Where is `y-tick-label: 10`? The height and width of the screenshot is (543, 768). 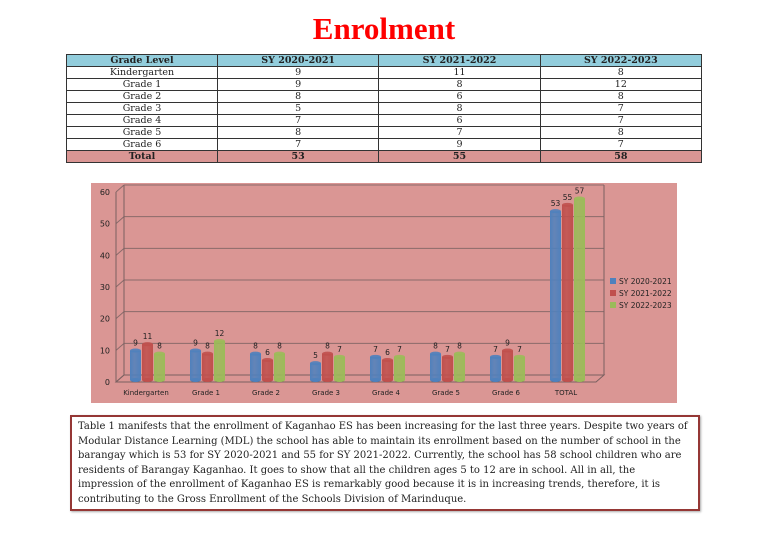 y-tick-label: 10 is located at coordinates (105, 350).